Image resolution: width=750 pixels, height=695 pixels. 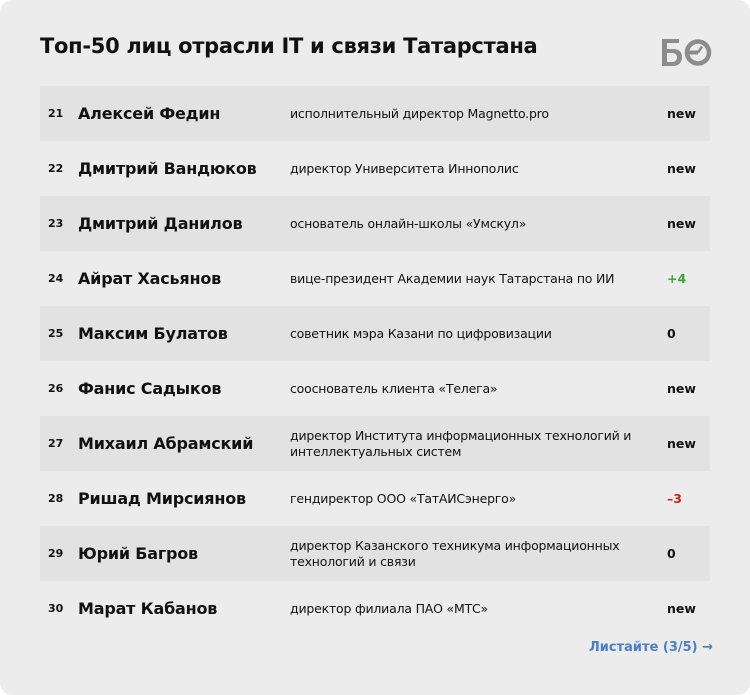 What do you see at coordinates (150, 278) in the screenshot?
I see `person-name: Айрат Хасьянов` at bounding box center [150, 278].